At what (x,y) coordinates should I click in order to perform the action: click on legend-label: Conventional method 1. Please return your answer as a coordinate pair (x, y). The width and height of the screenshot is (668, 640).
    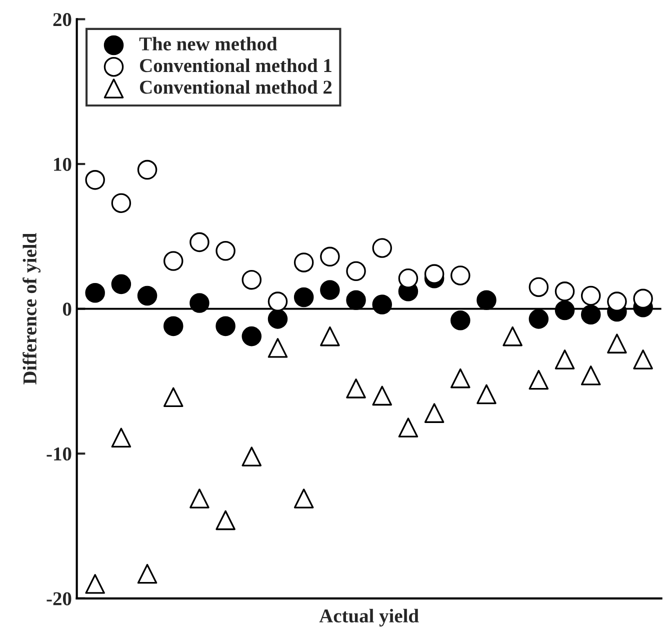
    Looking at the image, I should click on (236, 65).